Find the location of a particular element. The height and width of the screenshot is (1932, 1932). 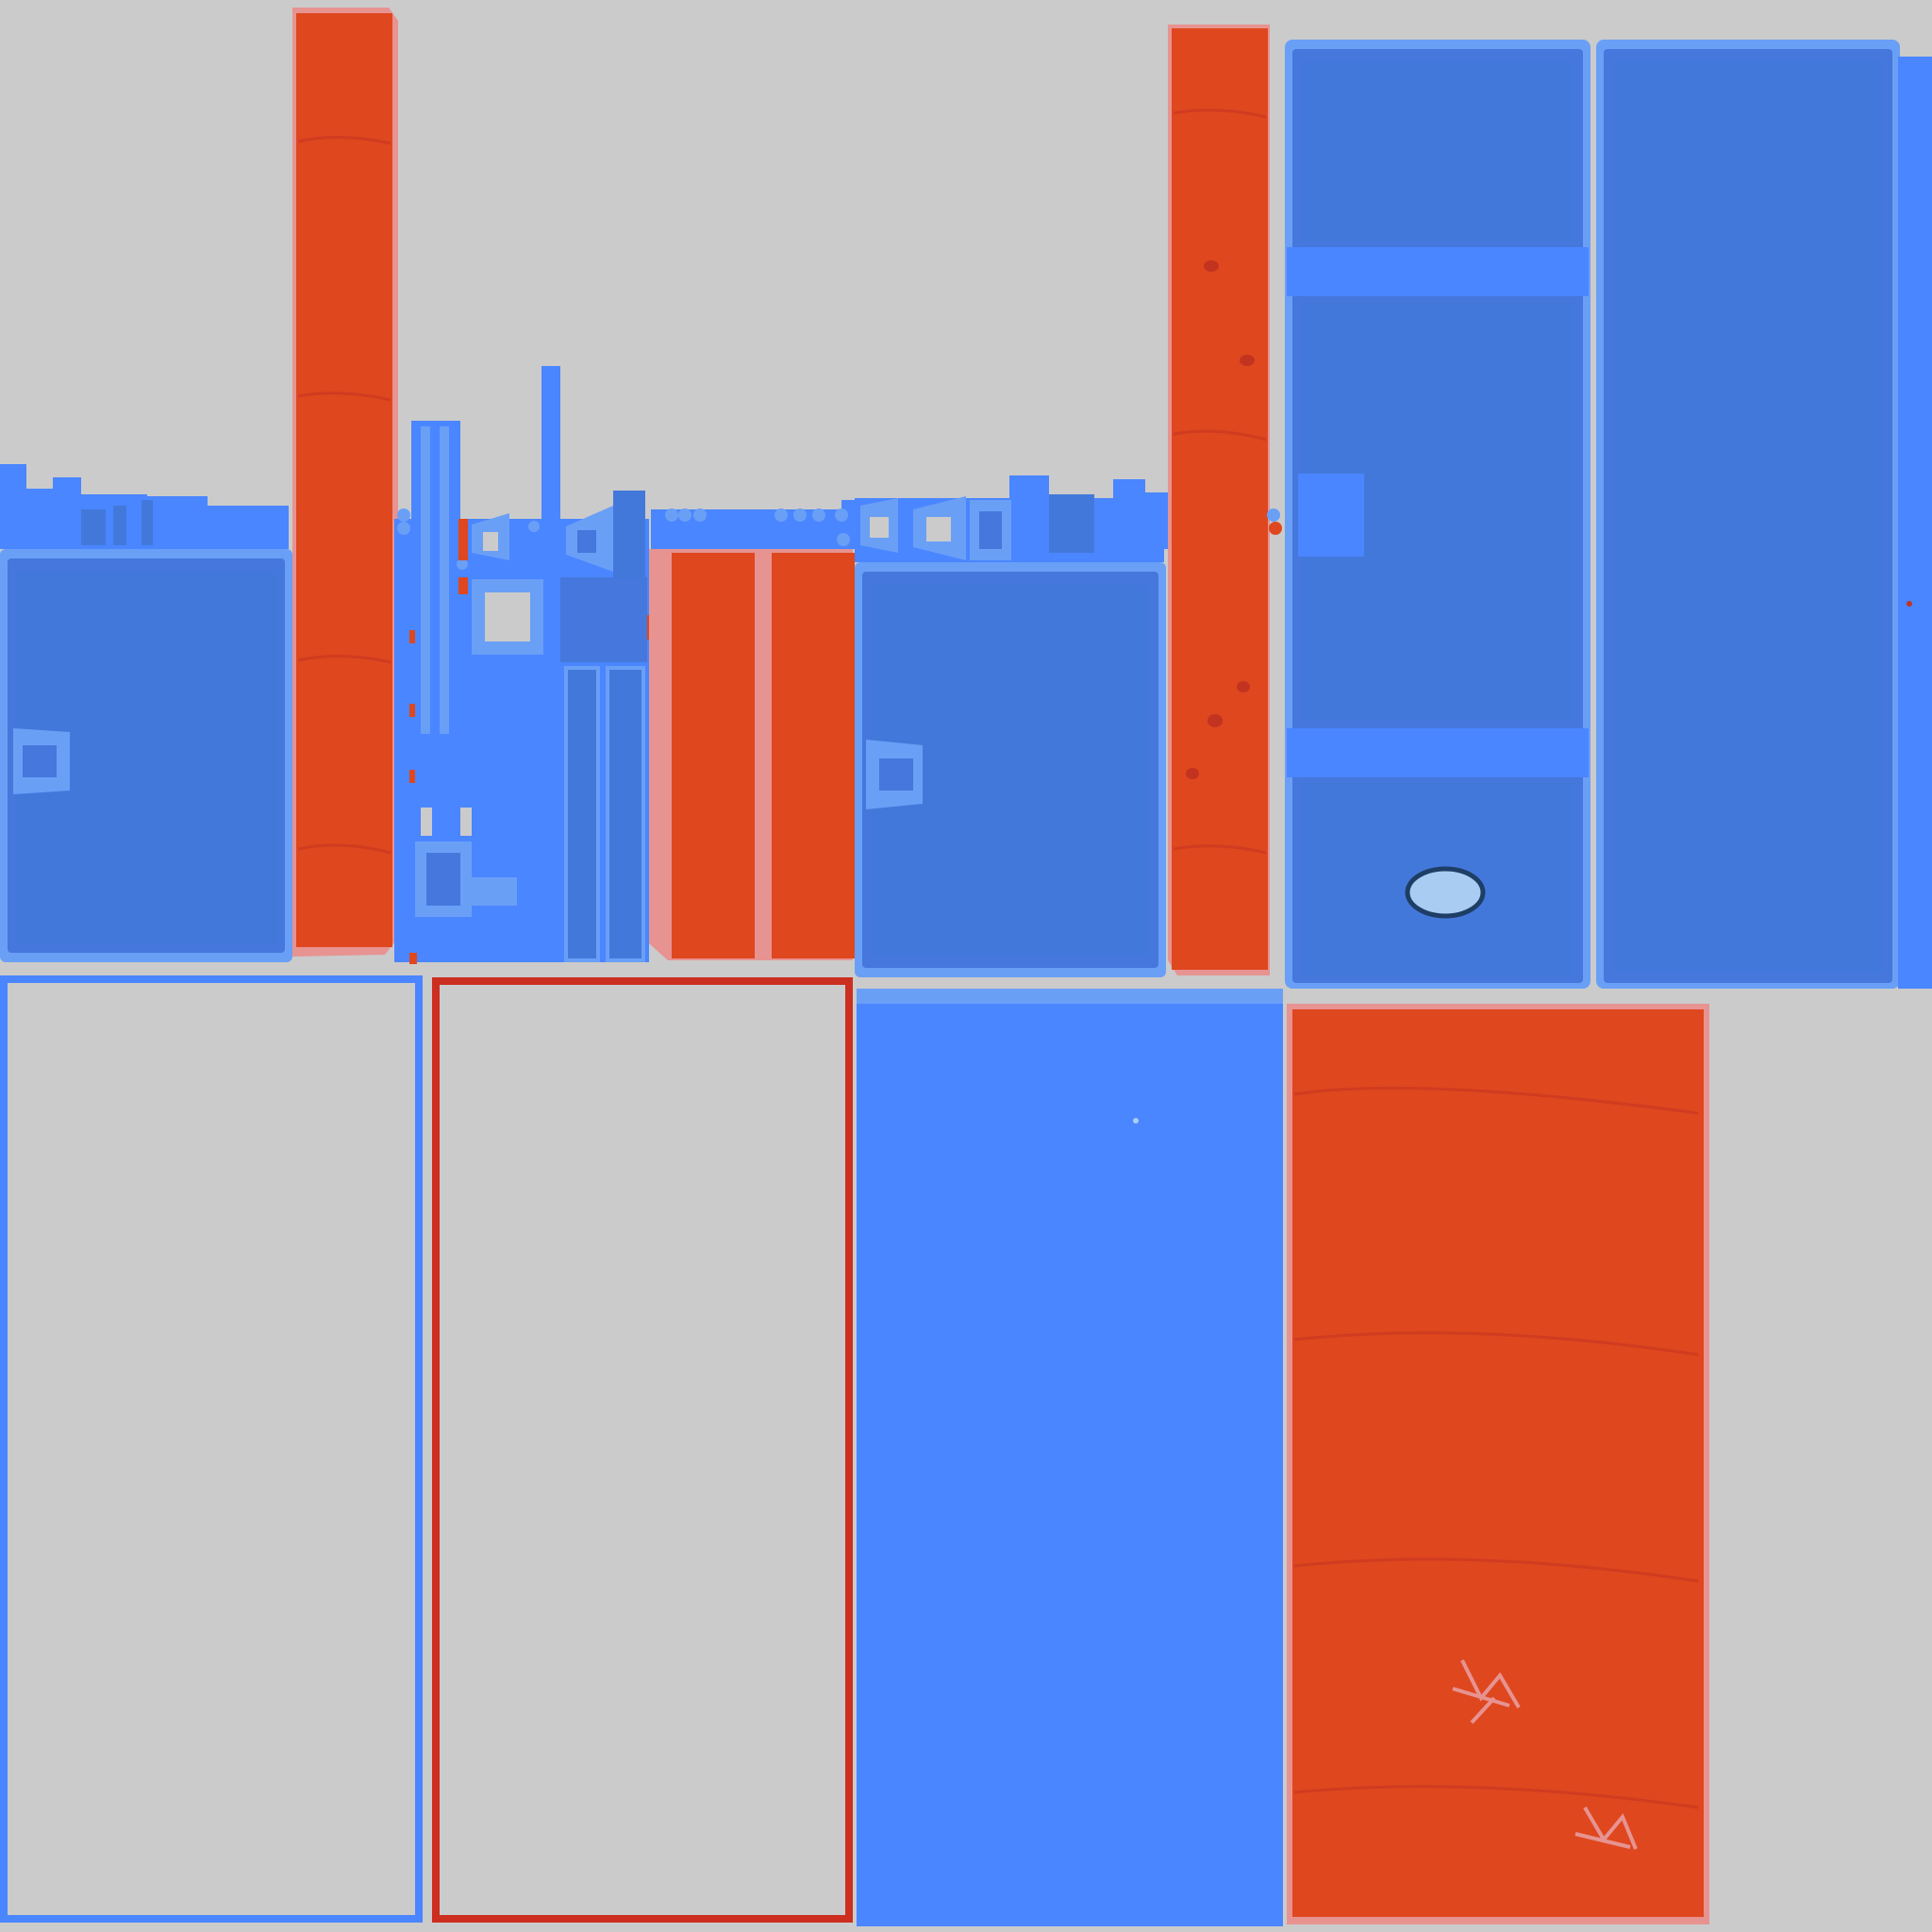

door-panel-middle is located at coordinates (1011, 769).